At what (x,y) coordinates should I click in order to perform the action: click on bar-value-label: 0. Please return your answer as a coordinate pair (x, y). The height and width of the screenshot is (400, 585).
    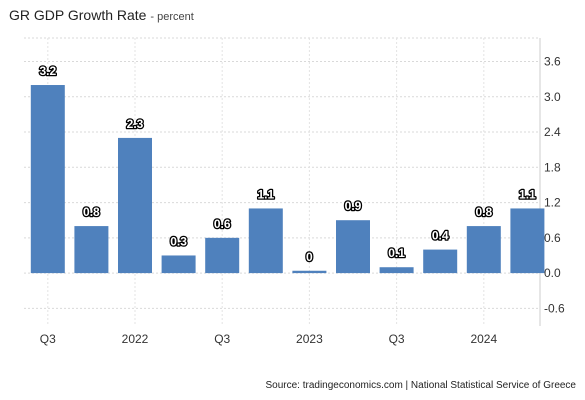
    Looking at the image, I should click on (309, 257).